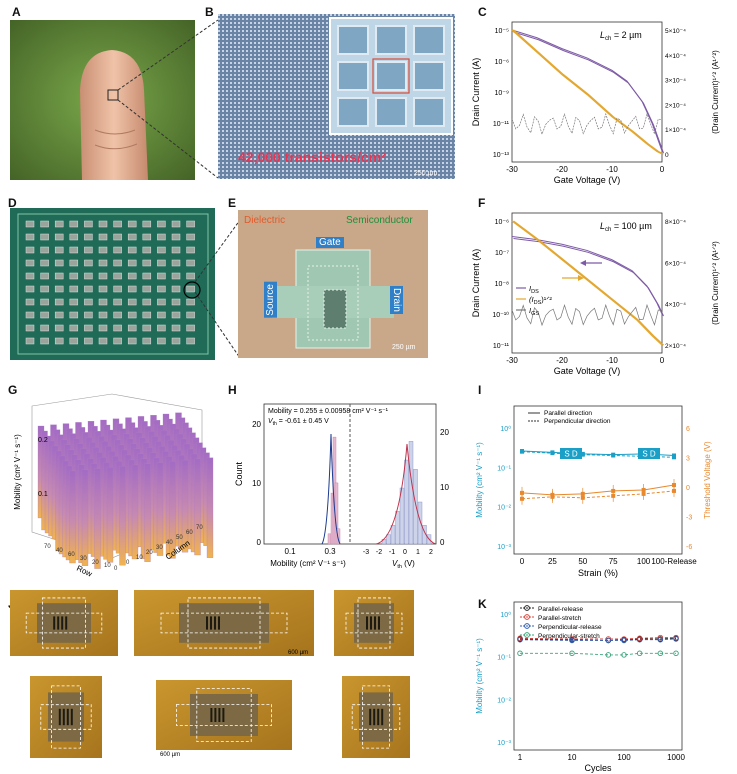 This screenshot has width=737, height=774. What do you see at coordinates (582, 561) in the screenshot?
I see `x-tick-label: 50` at bounding box center [582, 561].